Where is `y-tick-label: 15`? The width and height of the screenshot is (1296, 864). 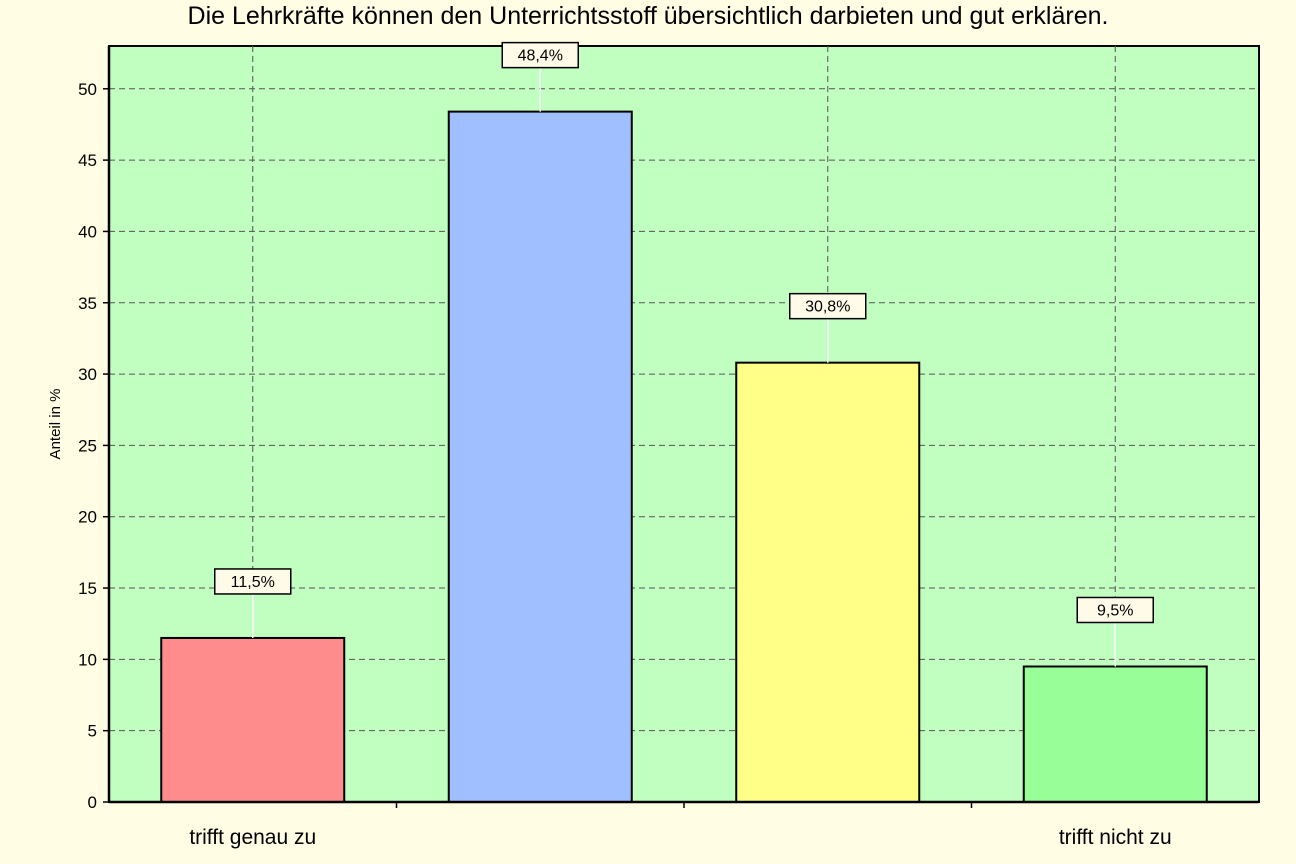 y-tick-label: 15 is located at coordinates (87, 588).